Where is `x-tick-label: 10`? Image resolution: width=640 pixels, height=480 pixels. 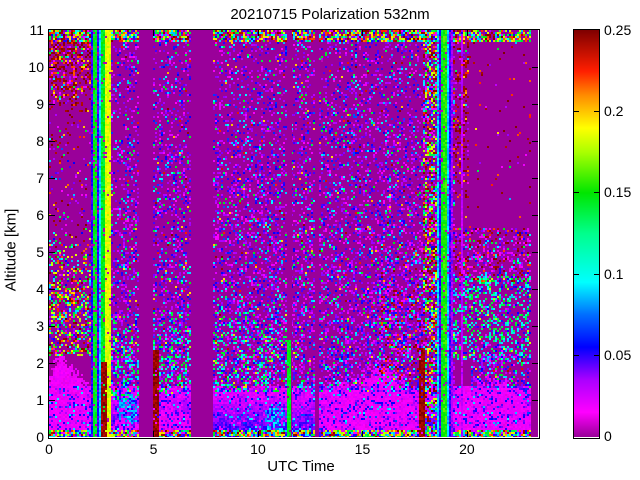 x-tick-label: 10 is located at coordinates (258, 449).